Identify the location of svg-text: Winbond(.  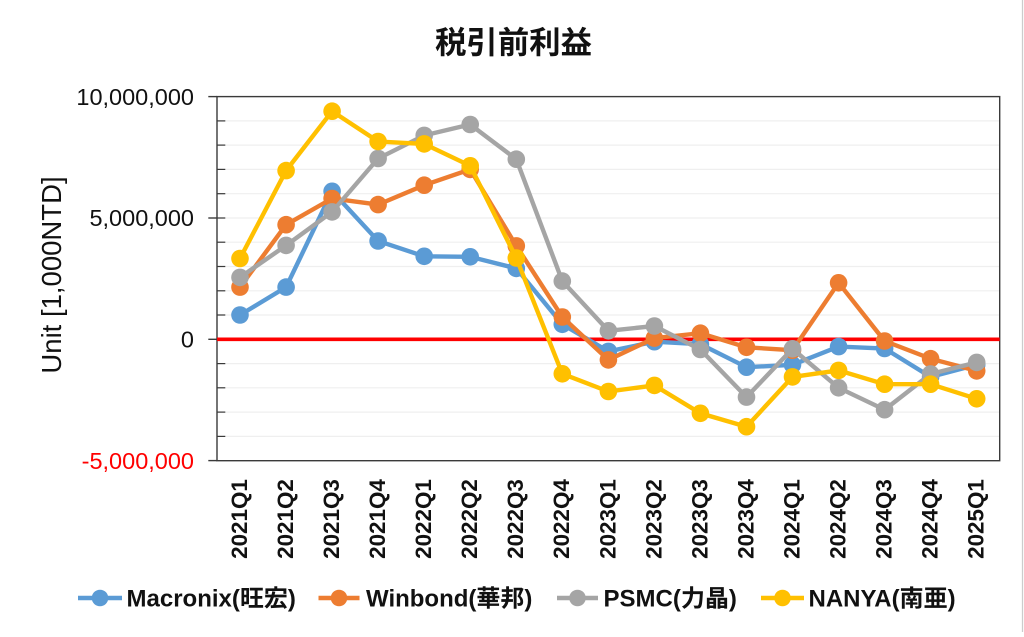
(421, 599).